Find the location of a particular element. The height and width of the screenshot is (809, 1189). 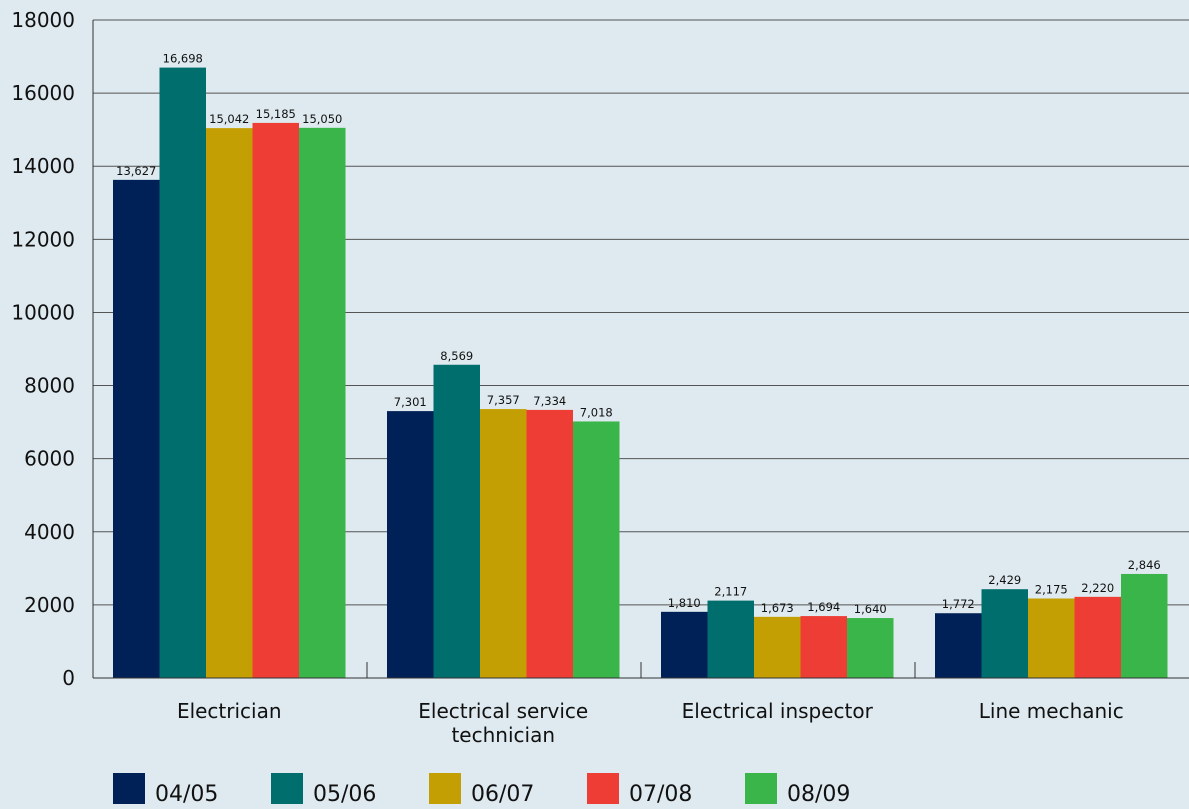

legend: 04/05 05/06 06/07 07/08 08/09 is located at coordinates (481, 790).